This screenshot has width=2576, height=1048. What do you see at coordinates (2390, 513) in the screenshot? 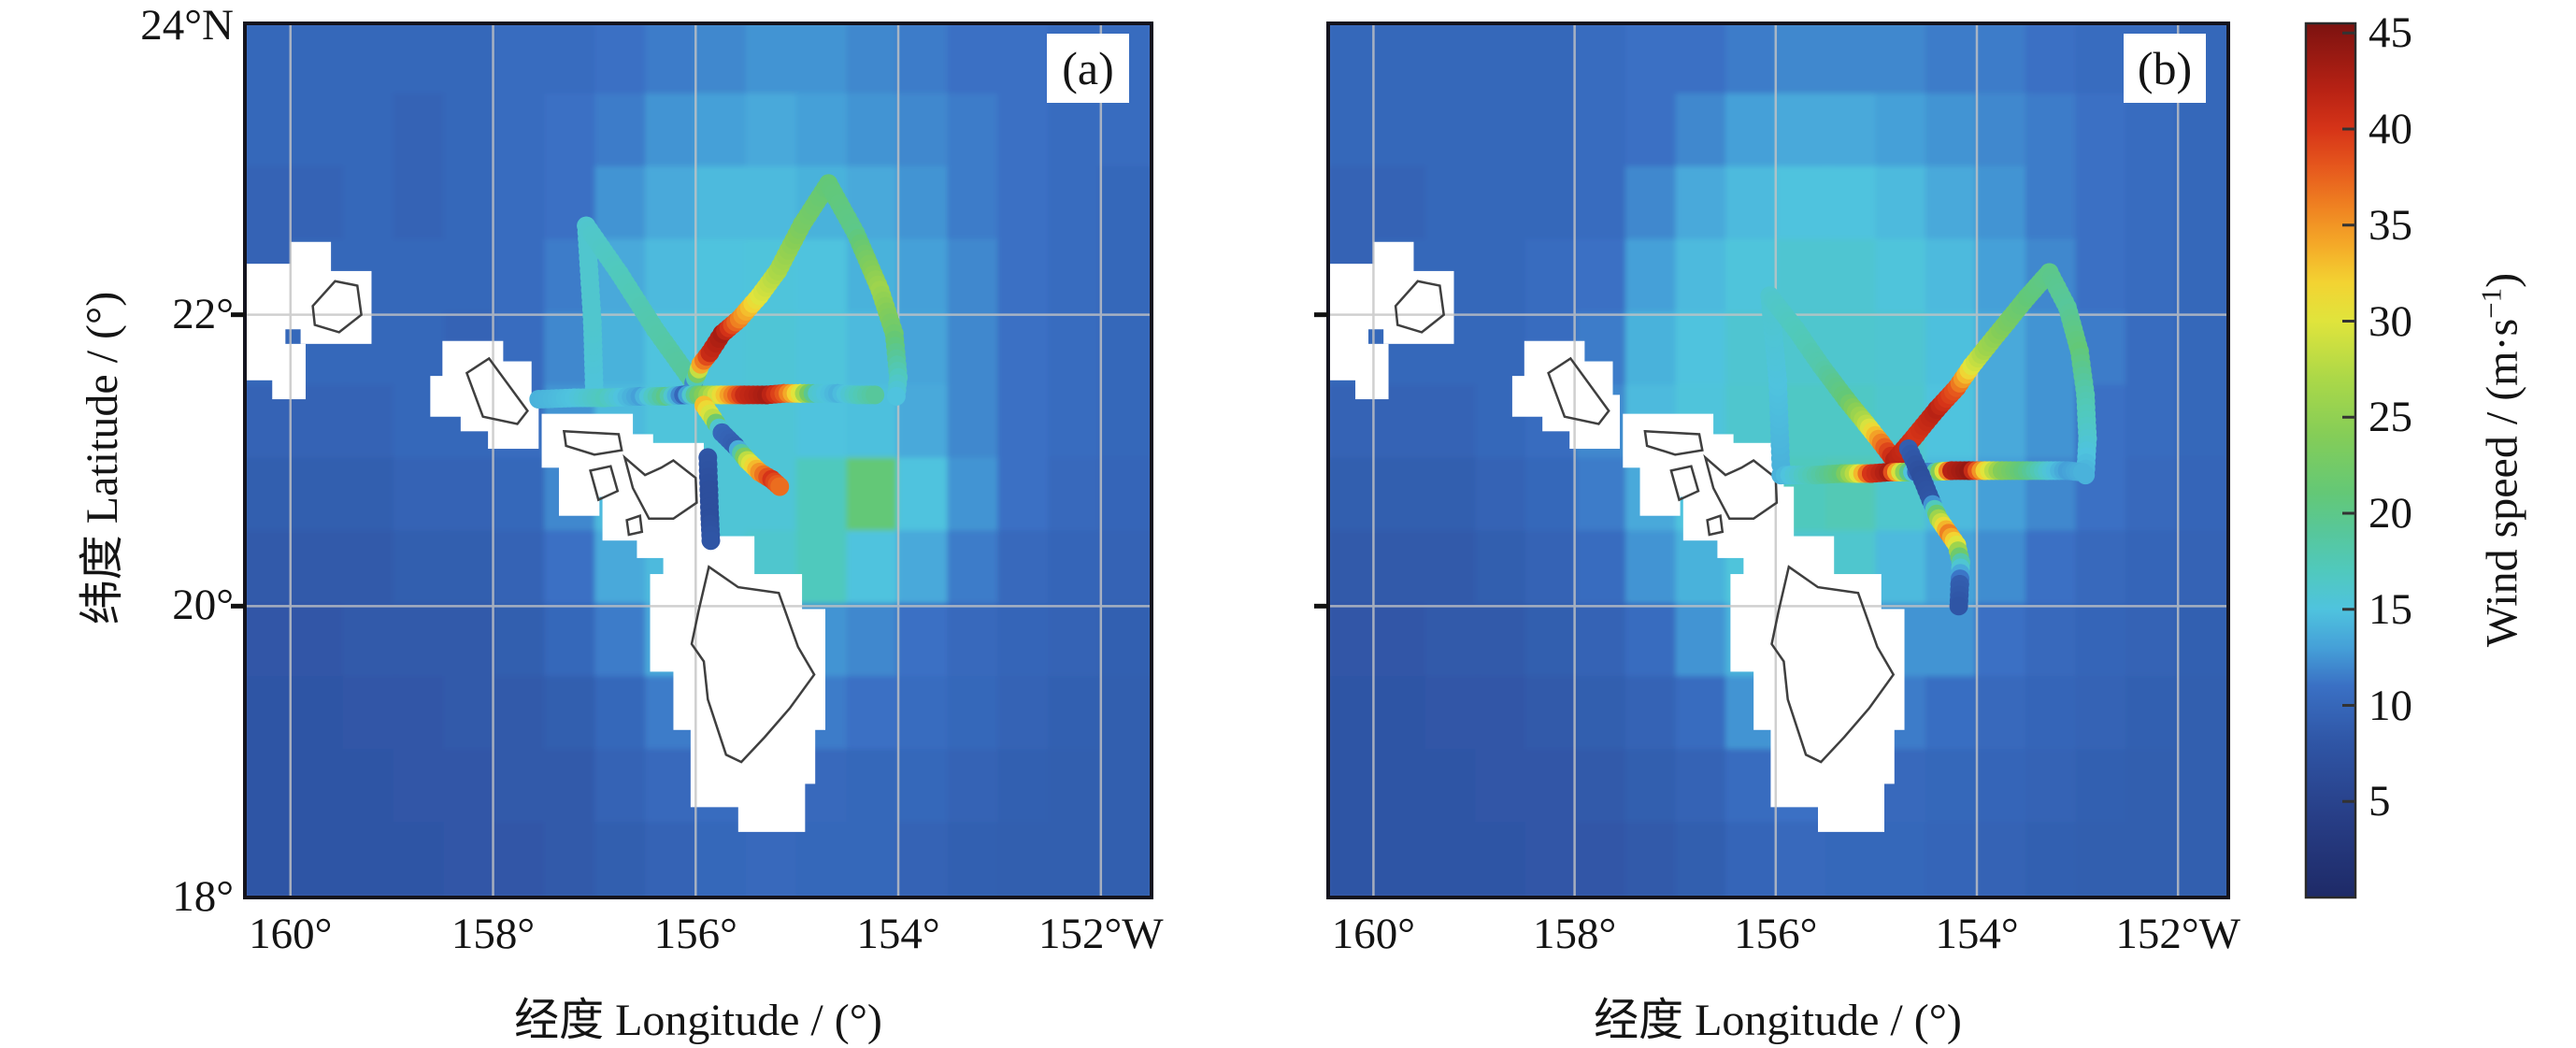
I see `colorbar-tick-label: 20` at bounding box center [2390, 513].